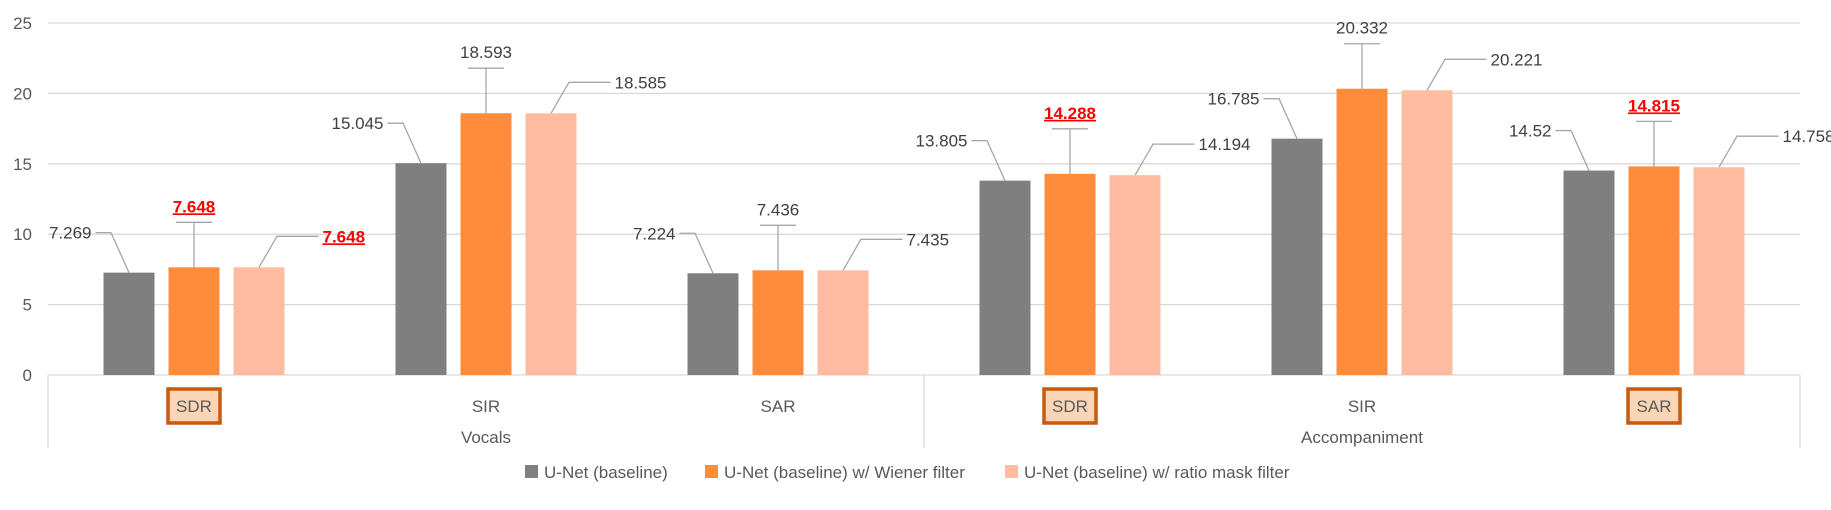  What do you see at coordinates (641, 82) in the screenshot?
I see `data-label: 18.585` at bounding box center [641, 82].